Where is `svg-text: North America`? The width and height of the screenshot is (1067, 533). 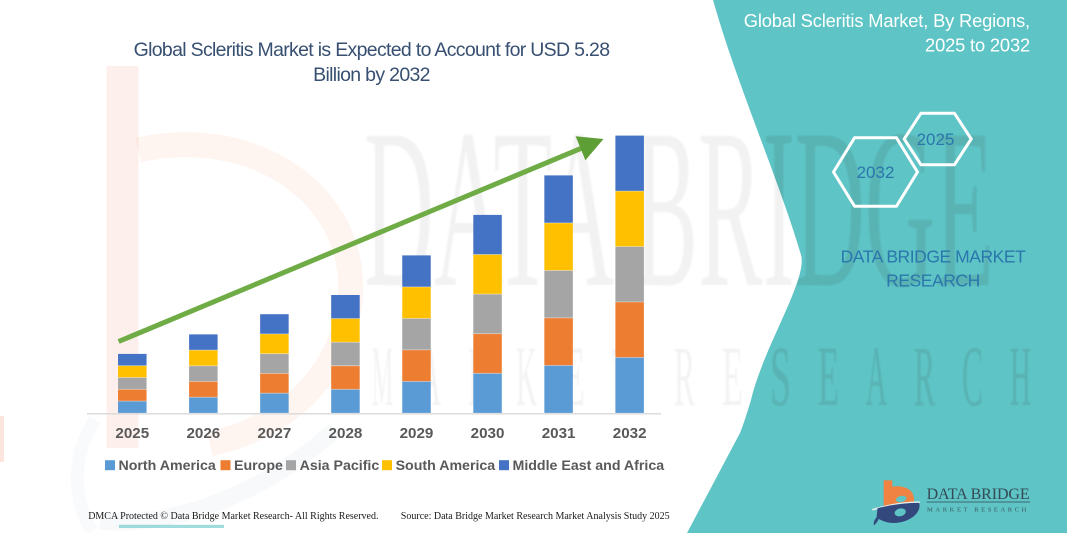 svg-text: North America is located at coordinates (167, 466).